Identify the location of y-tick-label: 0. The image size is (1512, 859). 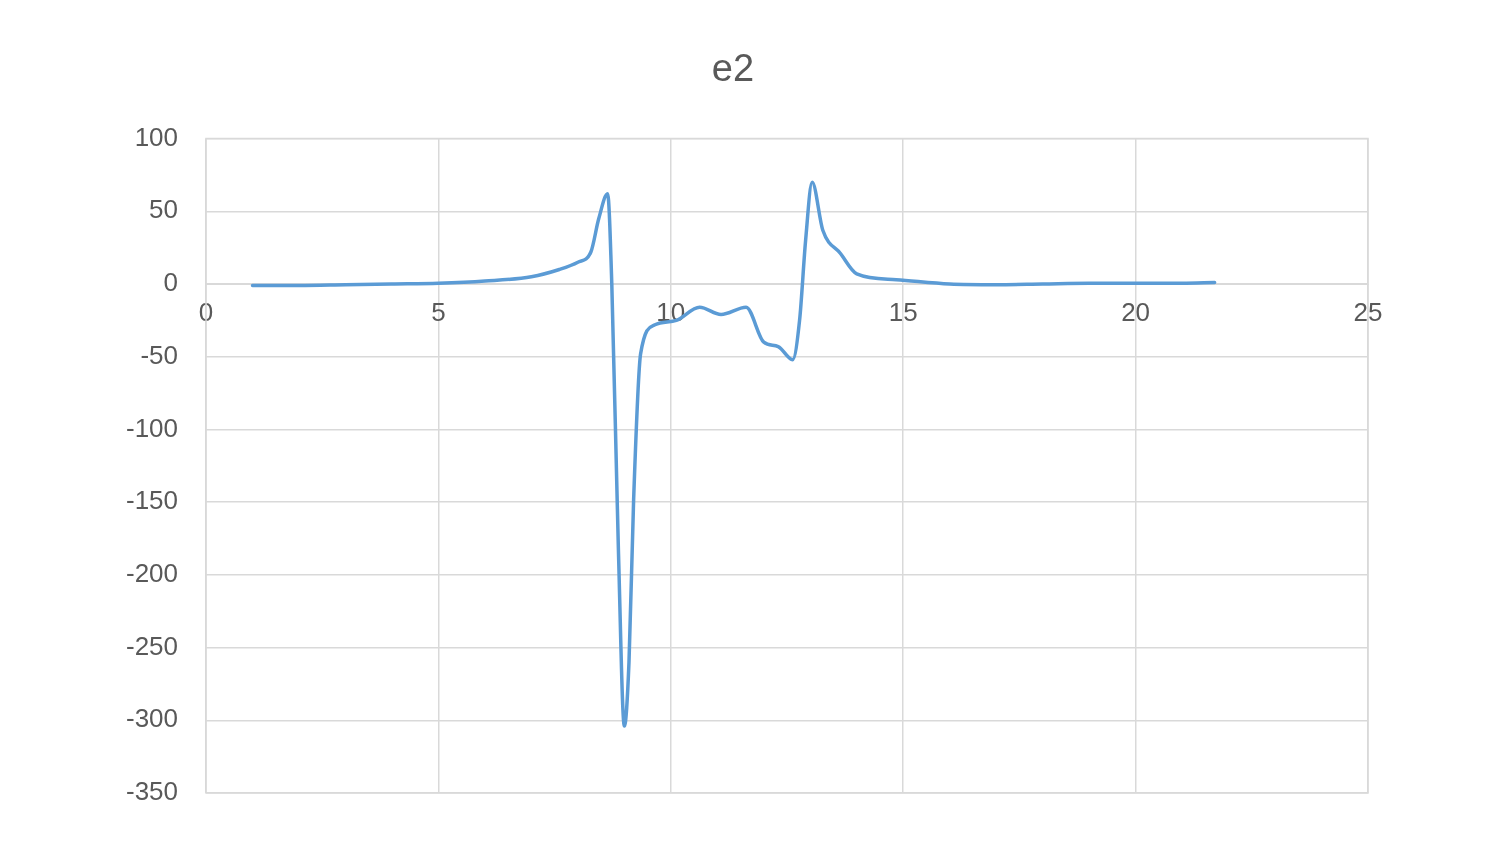
(171, 282).